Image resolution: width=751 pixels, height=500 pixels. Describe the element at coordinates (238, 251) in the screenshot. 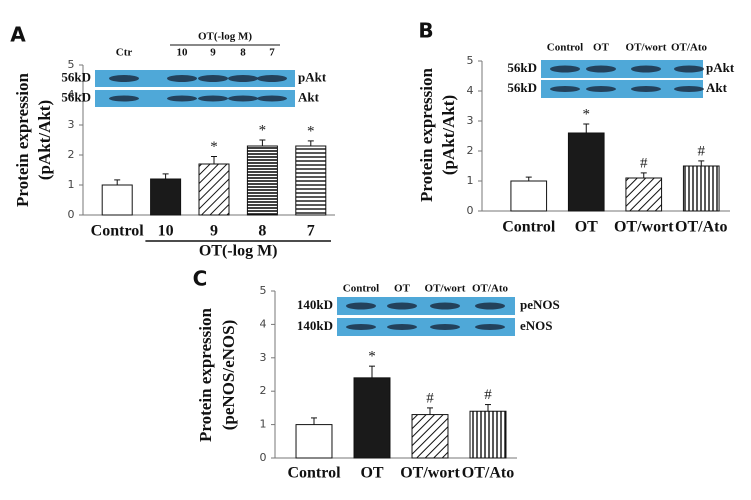

I see `group-label: OT(-log M)` at that location.